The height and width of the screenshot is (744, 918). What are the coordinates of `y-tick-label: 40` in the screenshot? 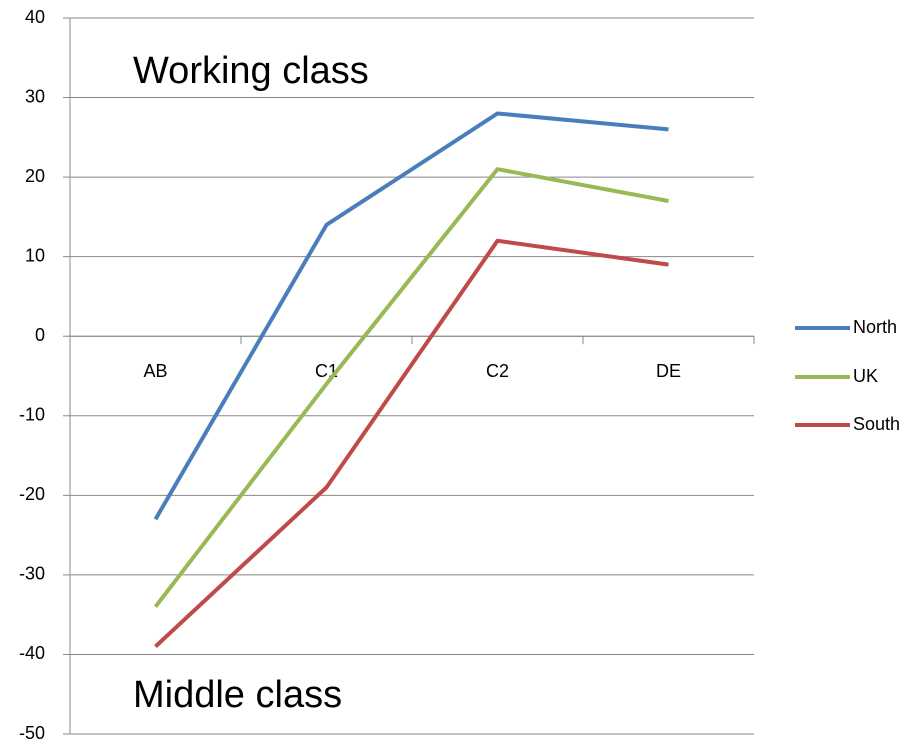 It's located at (35, 17).